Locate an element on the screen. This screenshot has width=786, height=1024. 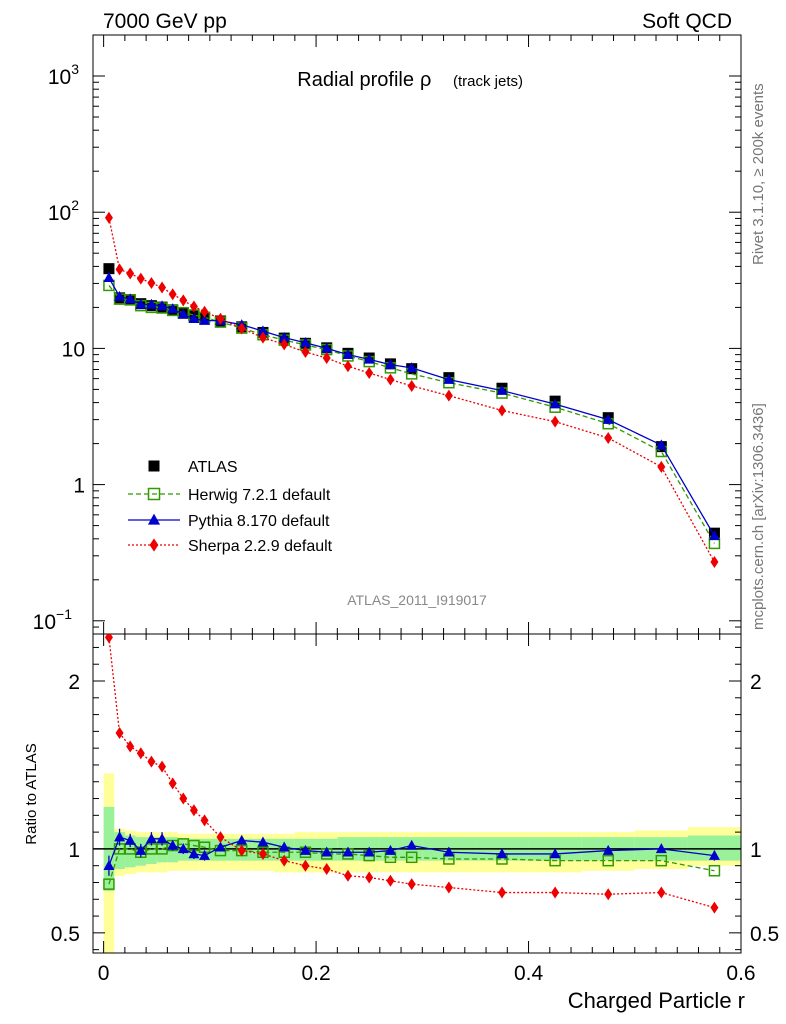
y-tick-label-right: 0.5 is located at coordinates (764, 934).